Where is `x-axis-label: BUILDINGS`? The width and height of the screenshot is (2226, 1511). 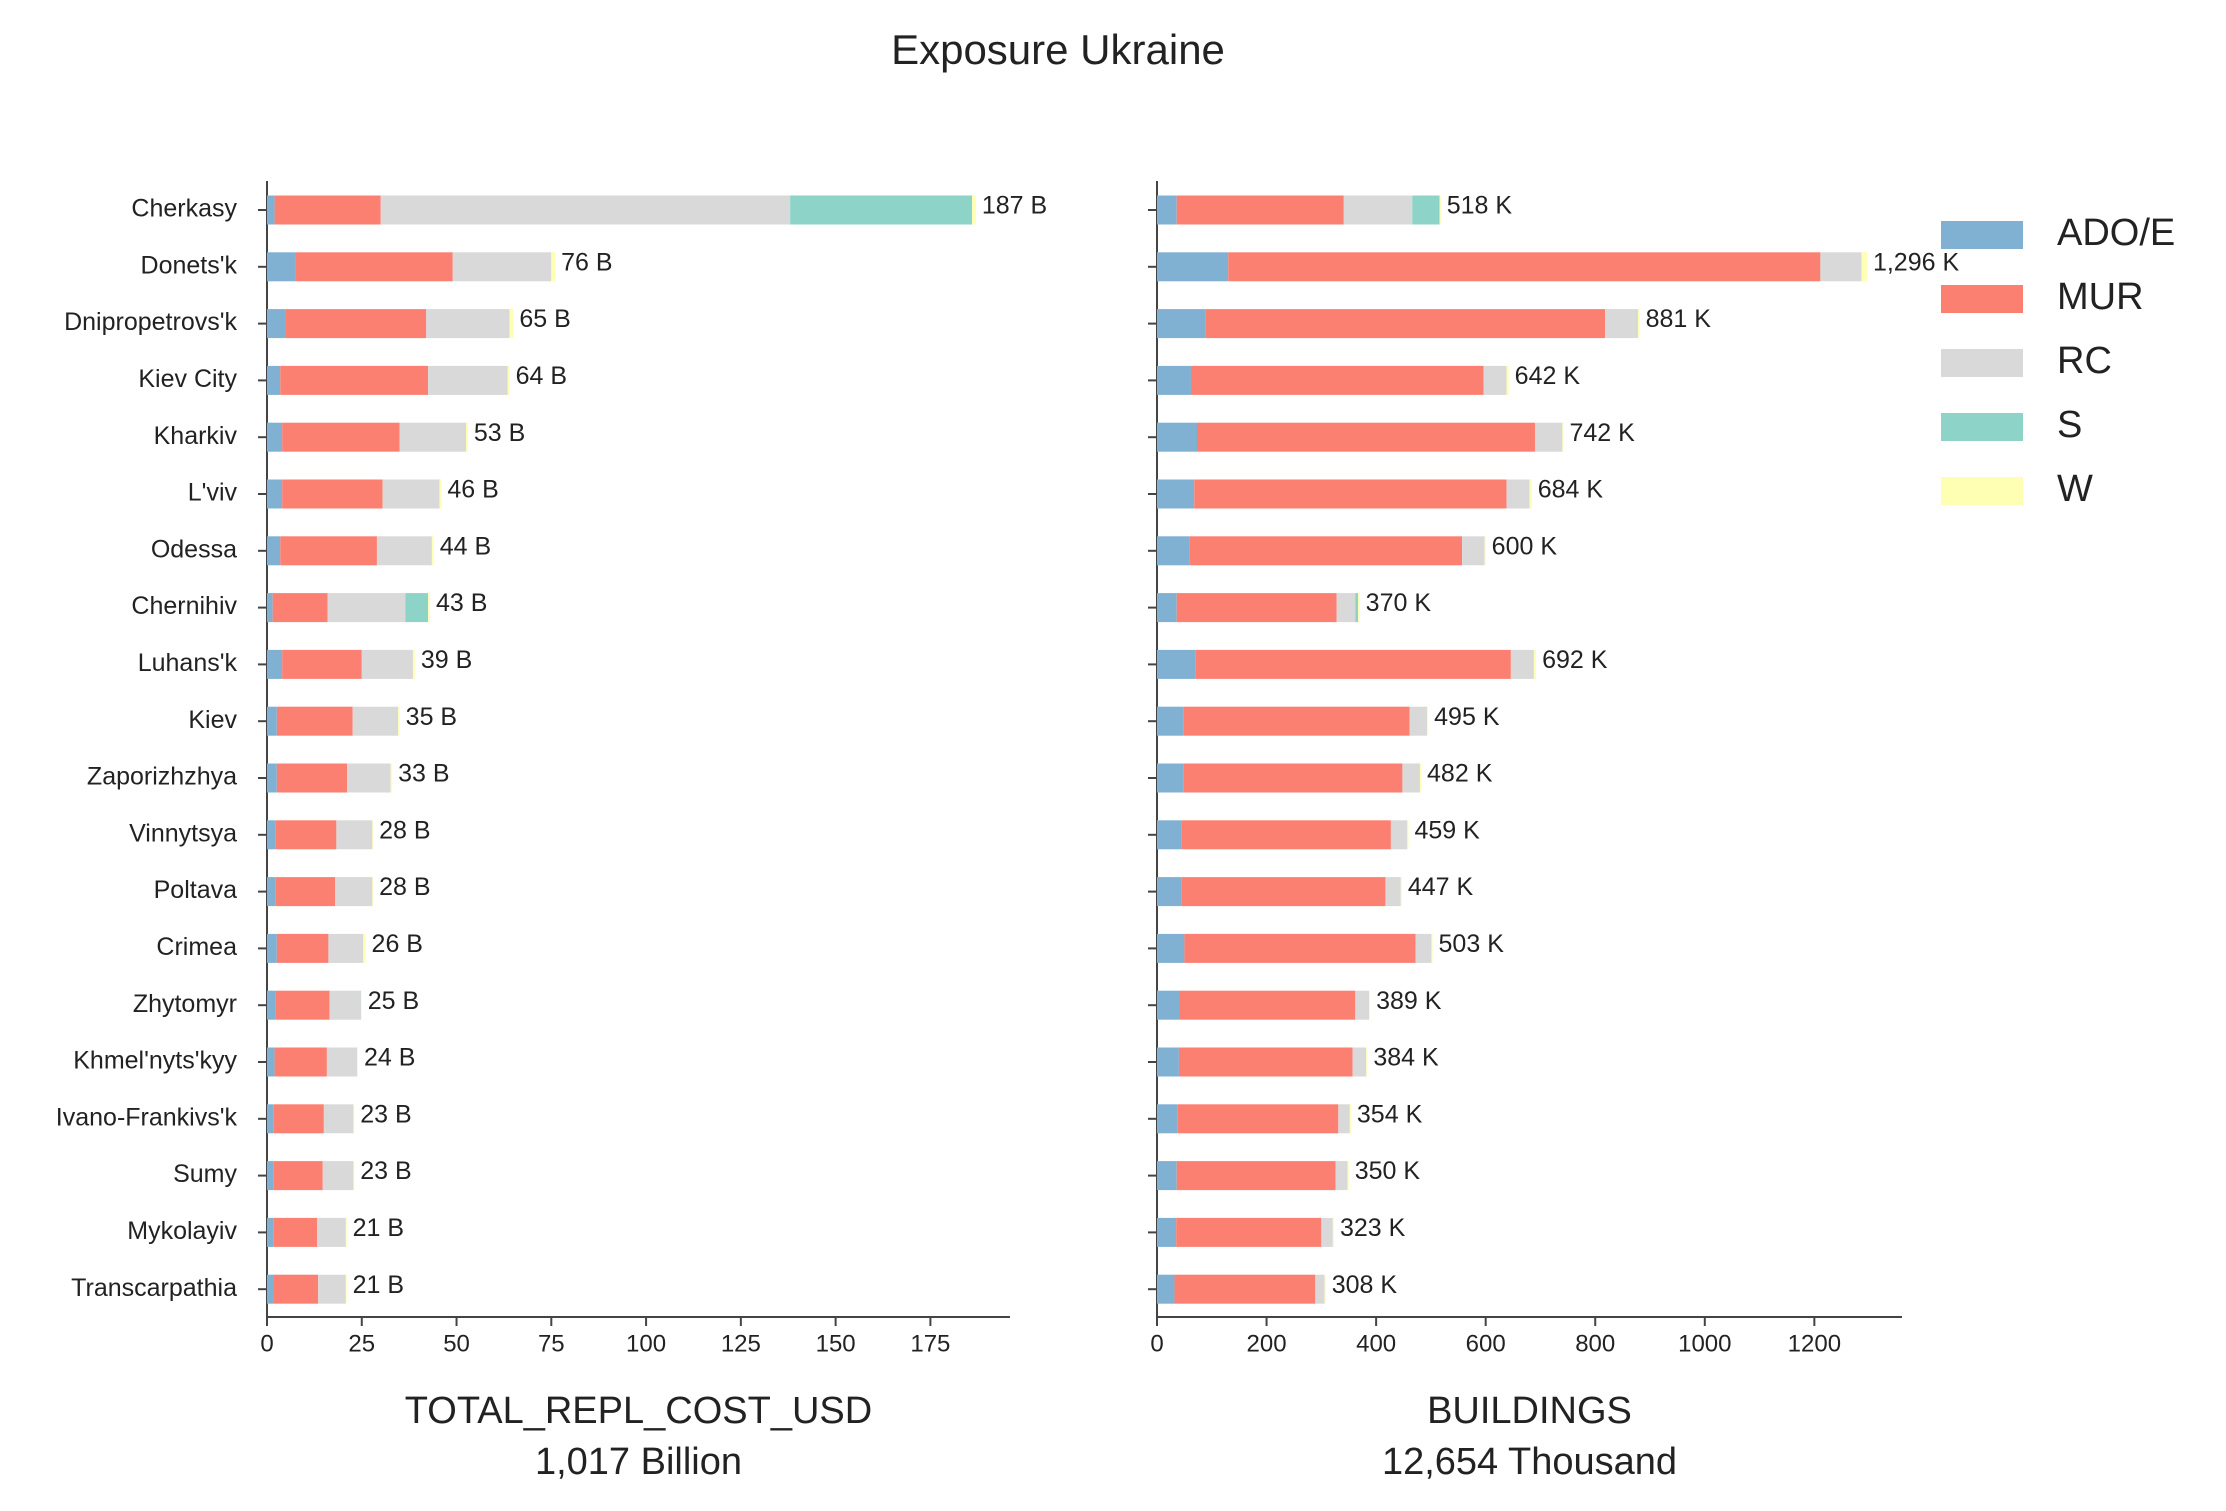 x-axis-label: BUILDINGS is located at coordinates (1529, 1411).